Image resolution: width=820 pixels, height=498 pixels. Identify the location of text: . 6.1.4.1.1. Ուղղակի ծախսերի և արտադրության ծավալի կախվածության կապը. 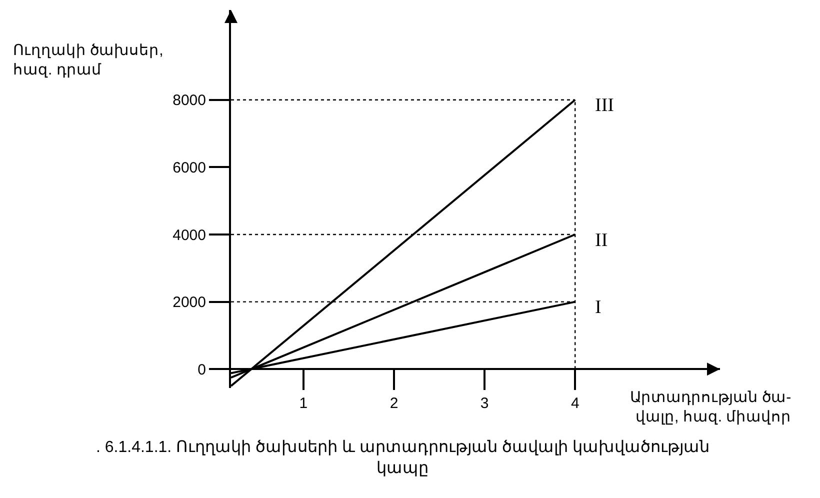
(403, 458).